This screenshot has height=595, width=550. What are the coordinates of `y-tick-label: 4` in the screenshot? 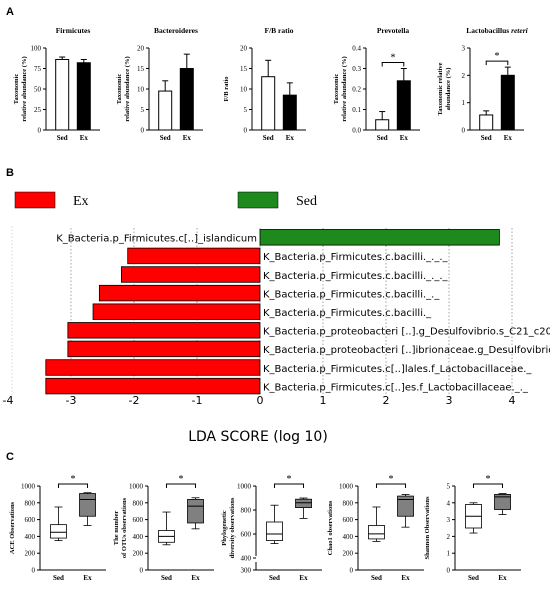 It's located at (449, 503).